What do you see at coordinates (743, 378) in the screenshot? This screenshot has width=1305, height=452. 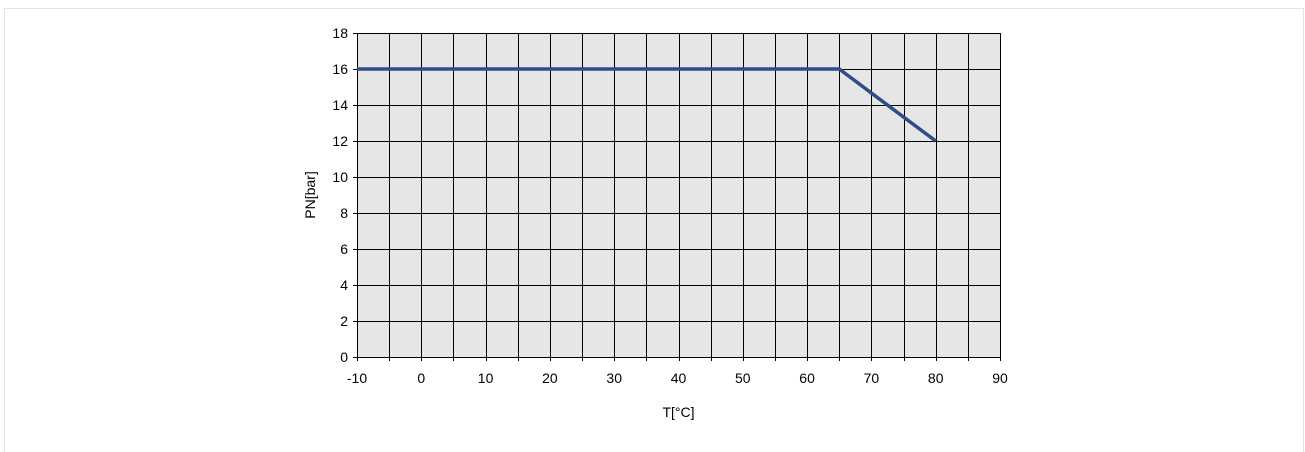 I see `x-tick-label: 50` at bounding box center [743, 378].